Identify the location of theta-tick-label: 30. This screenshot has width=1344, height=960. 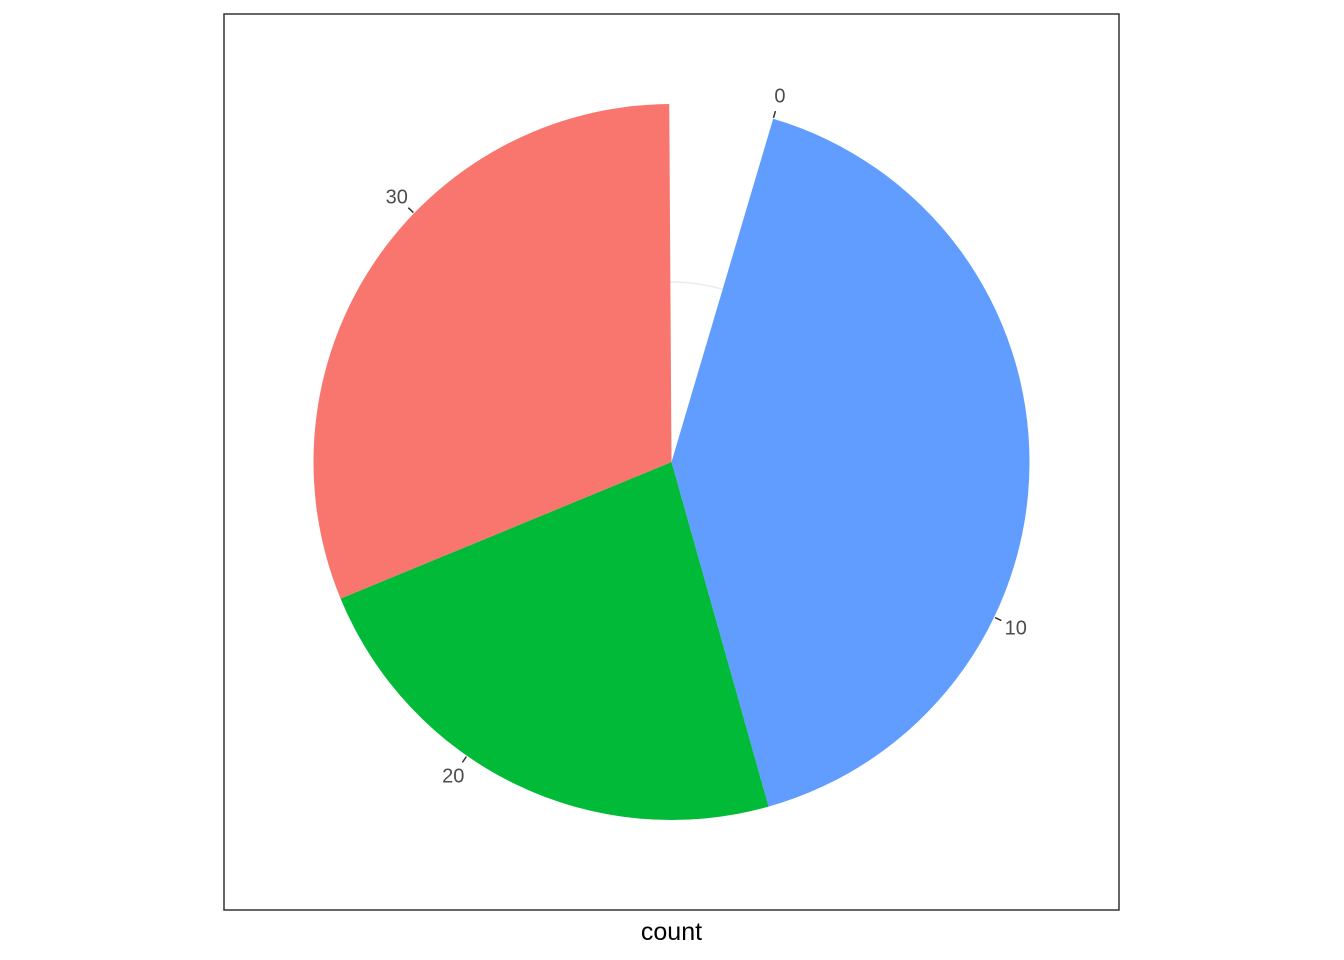
(397, 198).